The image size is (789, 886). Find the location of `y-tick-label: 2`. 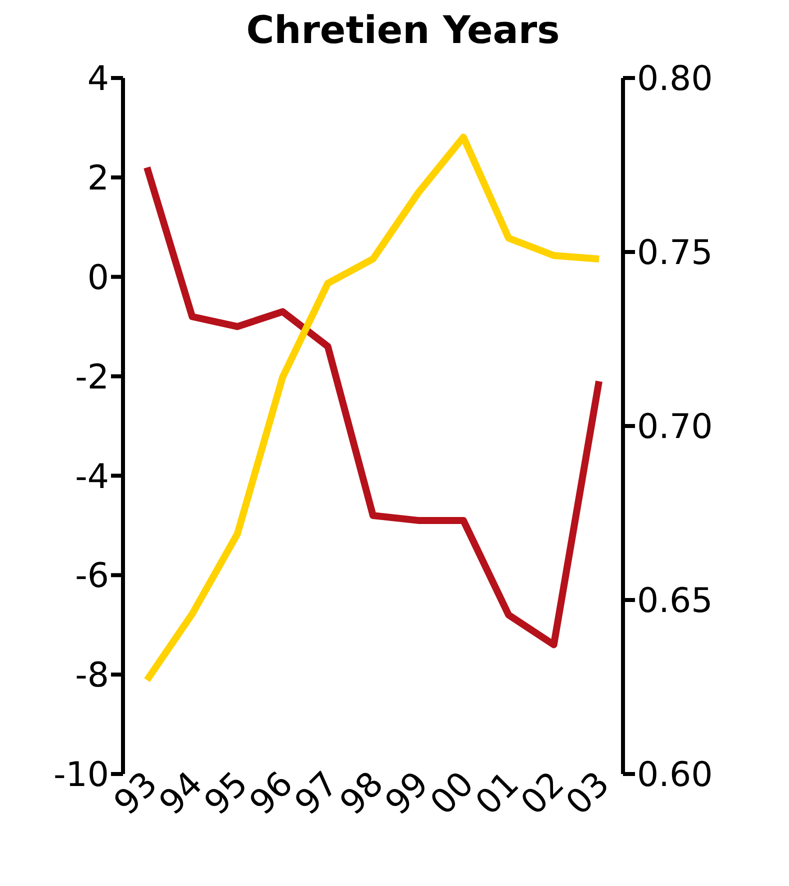

y-tick-label: 2 is located at coordinates (98, 178).